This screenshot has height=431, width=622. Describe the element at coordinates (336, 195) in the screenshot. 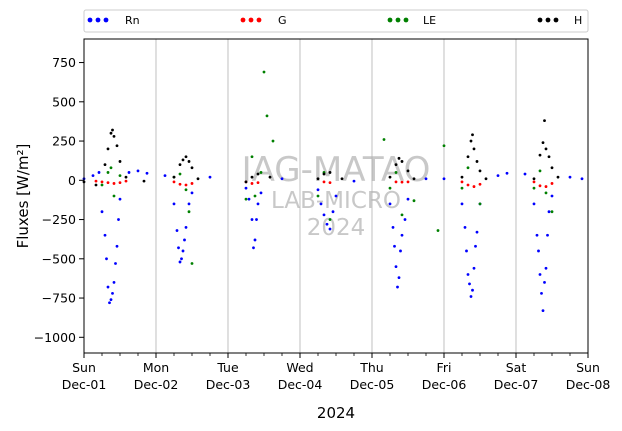

I see `watermark: IAG-MATAO LAB-MICRO 2024` at that location.